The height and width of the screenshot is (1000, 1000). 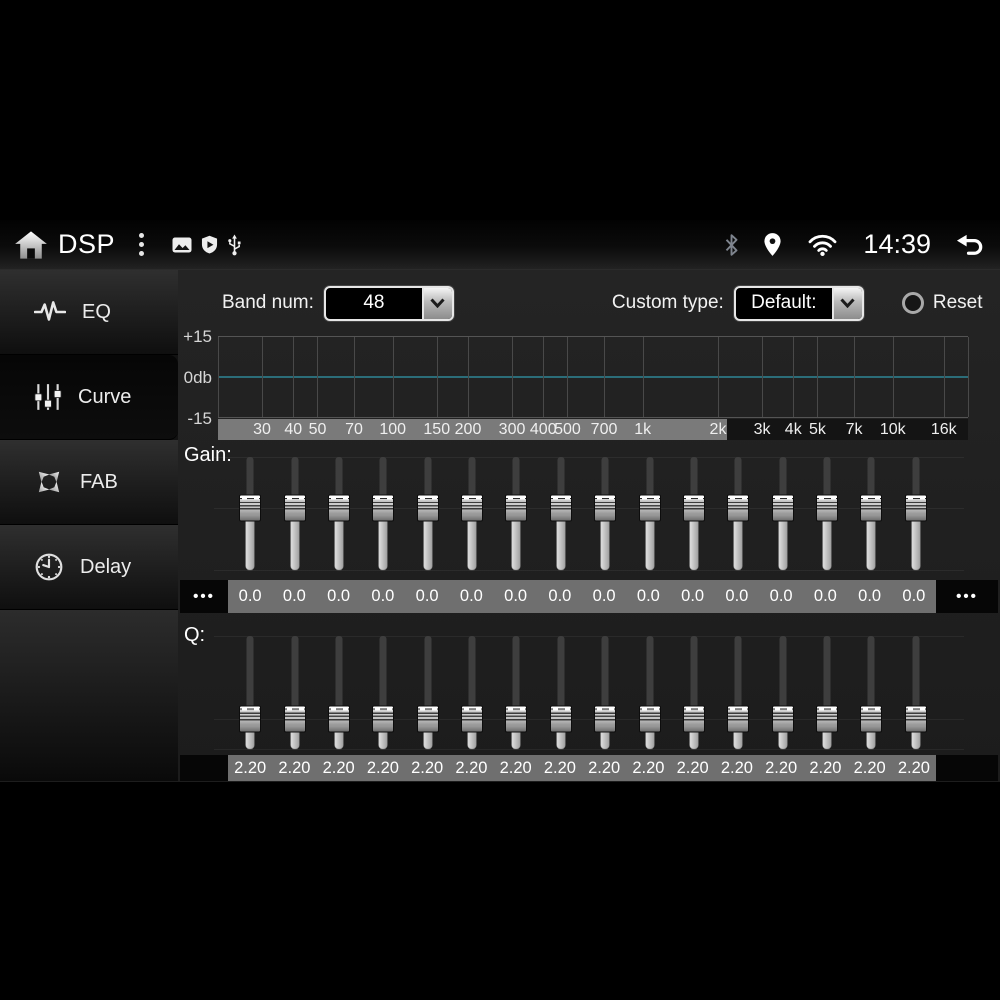 What do you see at coordinates (49, 482) in the screenshot?
I see `fader-arrows-icon` at bounding box center [49, 482].